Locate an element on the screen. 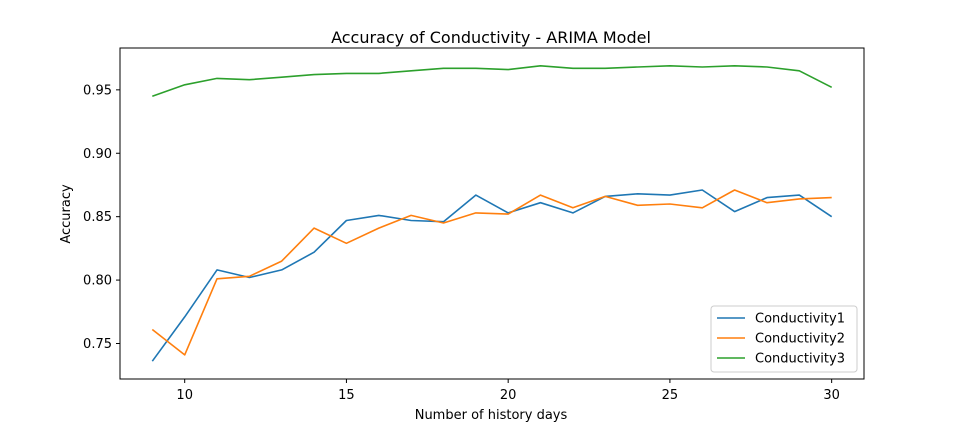  x-axis: 10 15 20 25 30 is located at coordinates (508, 391).